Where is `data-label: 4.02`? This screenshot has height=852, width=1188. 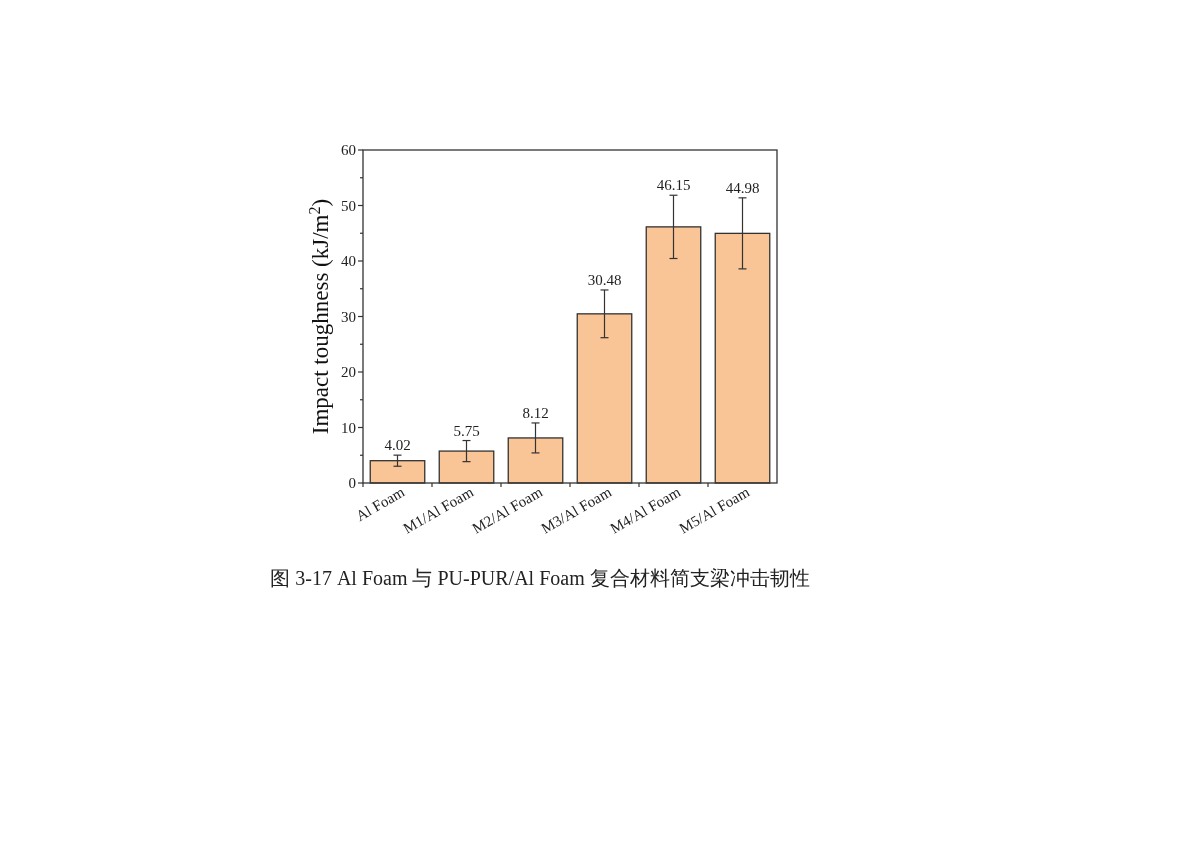 data-label: 4.02 is located at coordinates (397, 445).